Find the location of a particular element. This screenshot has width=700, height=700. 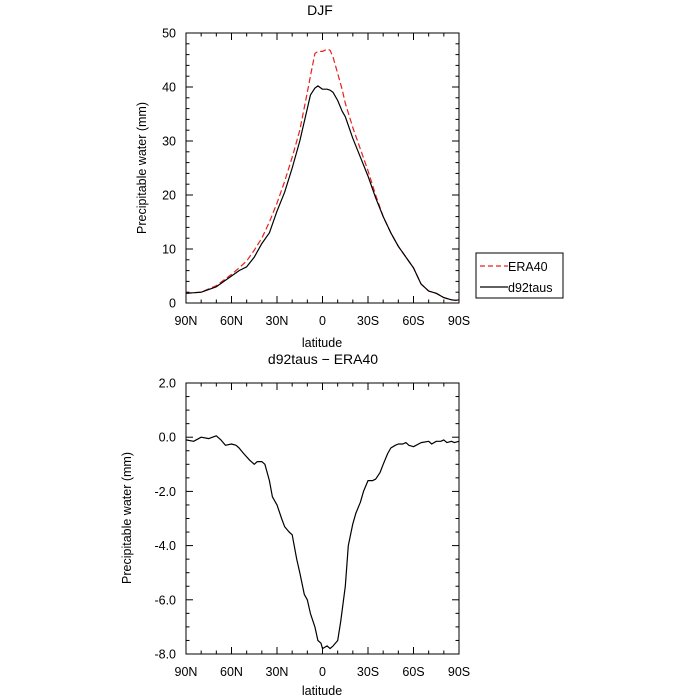

y-tick-label: -2.0 is located at coordinates (165, 492).